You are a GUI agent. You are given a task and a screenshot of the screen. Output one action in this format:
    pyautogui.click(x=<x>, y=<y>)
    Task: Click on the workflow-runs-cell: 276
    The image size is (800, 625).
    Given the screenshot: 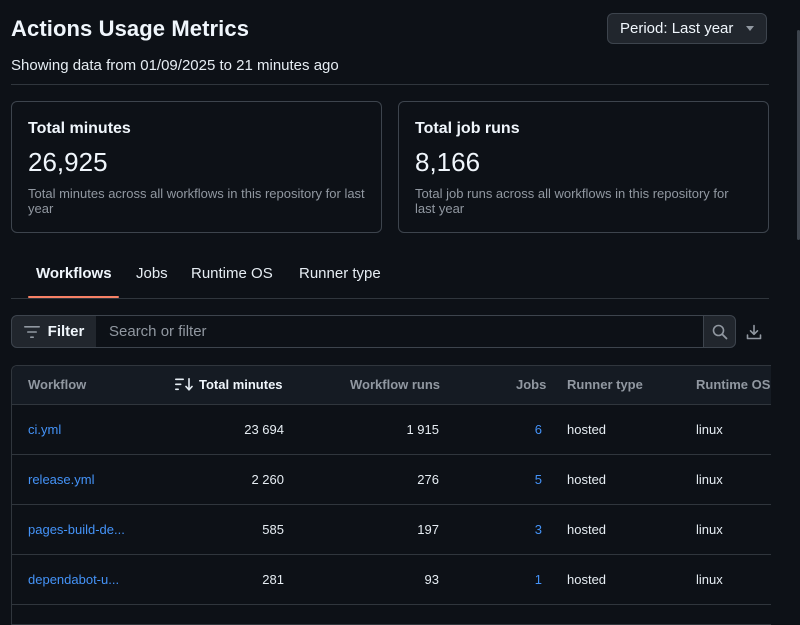 What is the action you would take?
    pyautogui.click(x=428, y=479)
    